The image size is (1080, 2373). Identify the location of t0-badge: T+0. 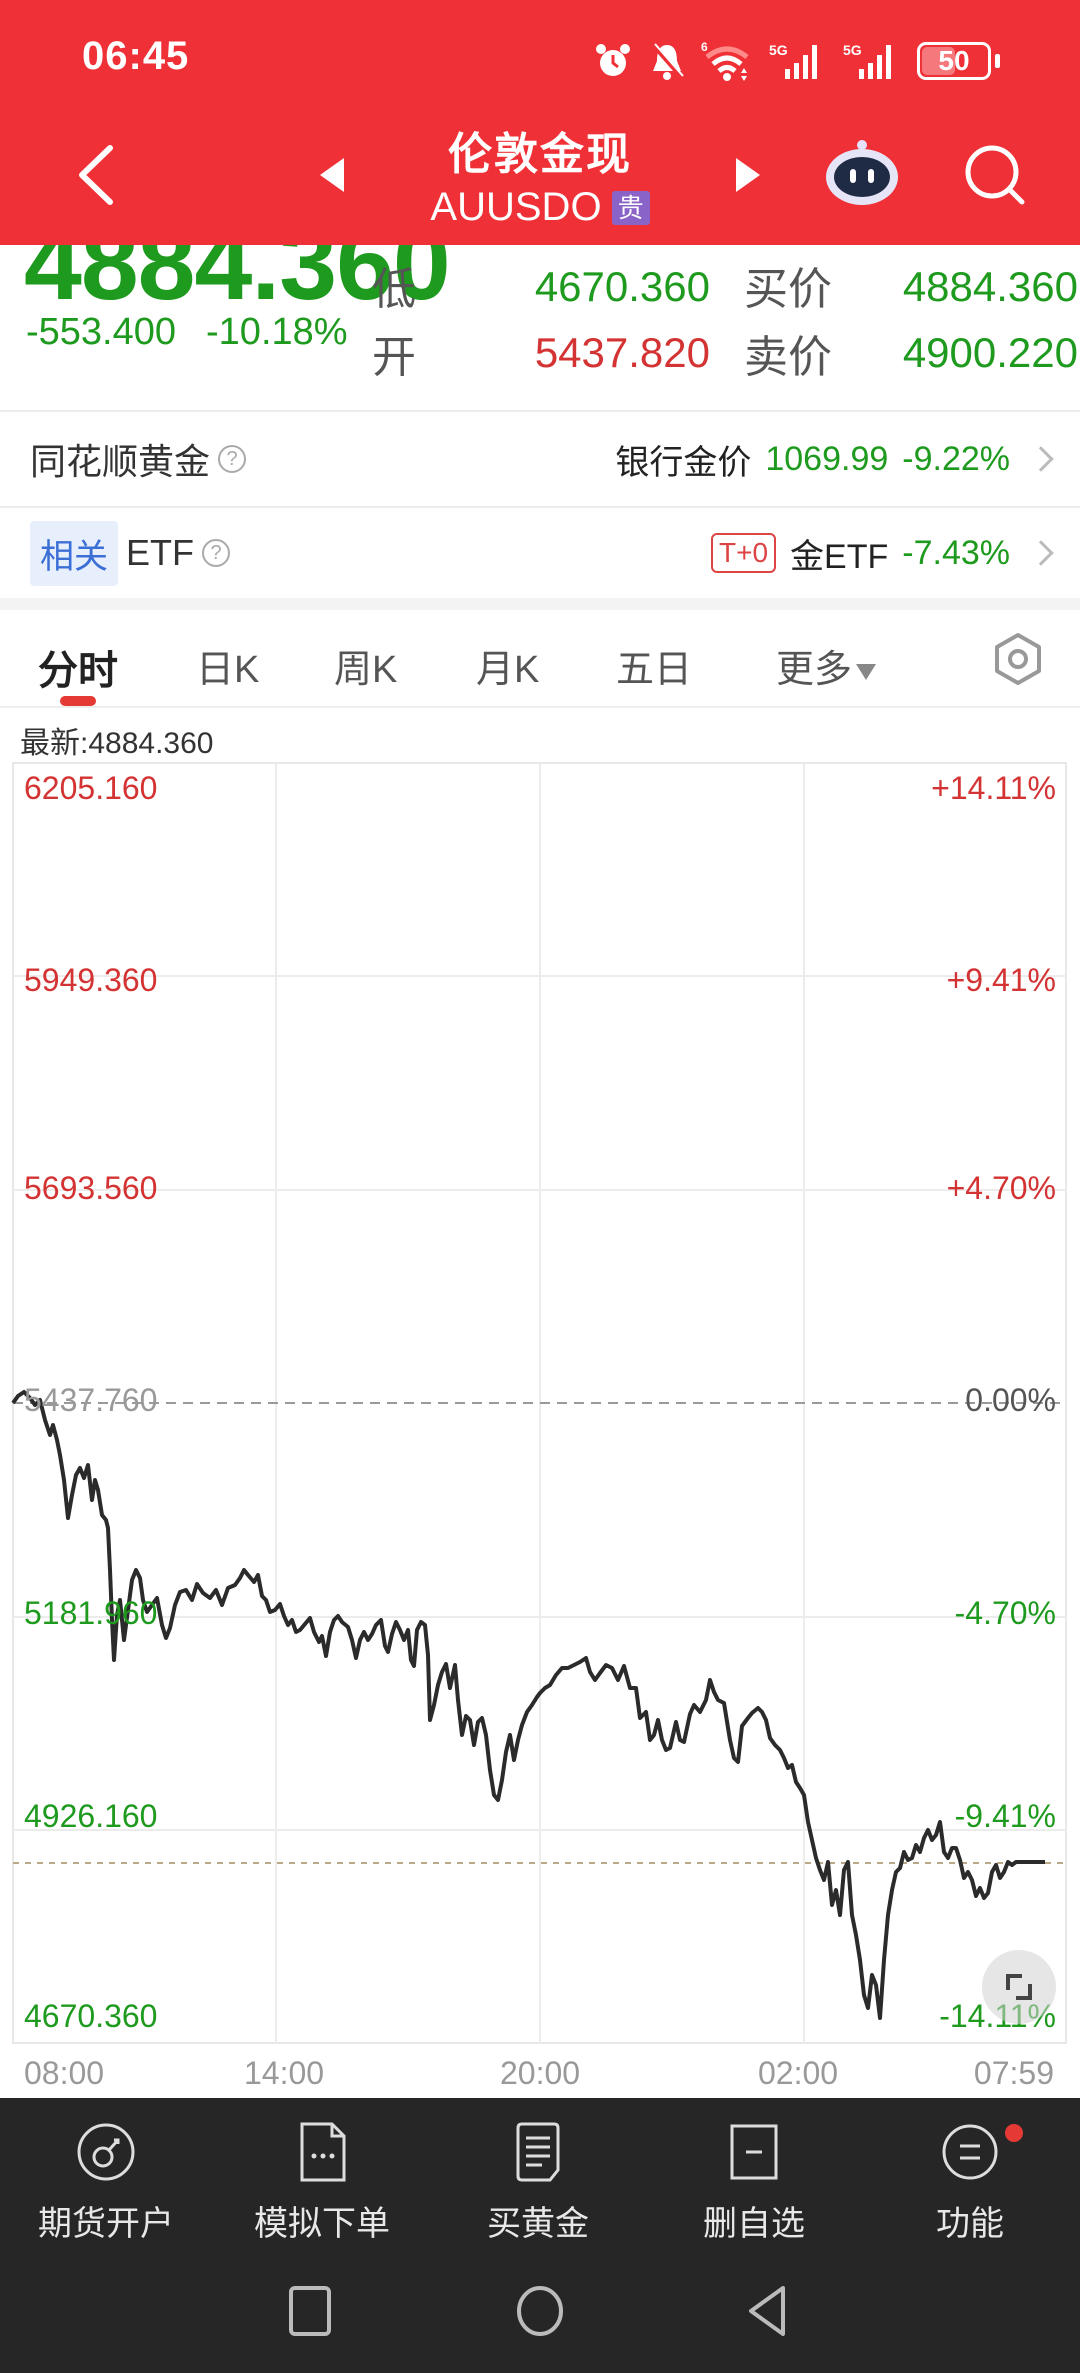
(744, 553).